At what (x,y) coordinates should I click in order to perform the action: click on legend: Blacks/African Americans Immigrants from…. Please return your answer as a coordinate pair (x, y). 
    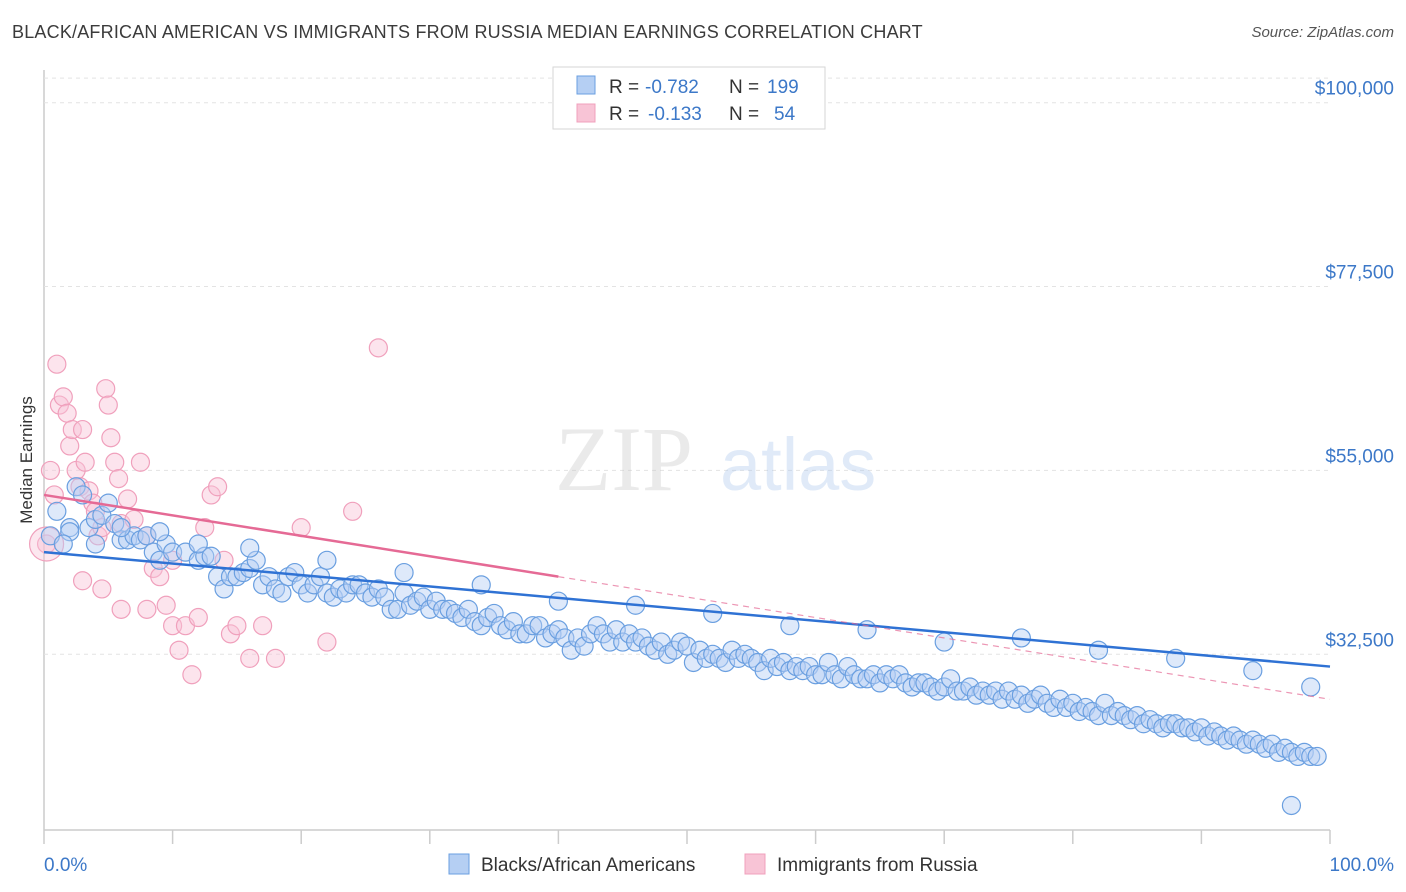
    Looking at the image, I should click on (713, 864).